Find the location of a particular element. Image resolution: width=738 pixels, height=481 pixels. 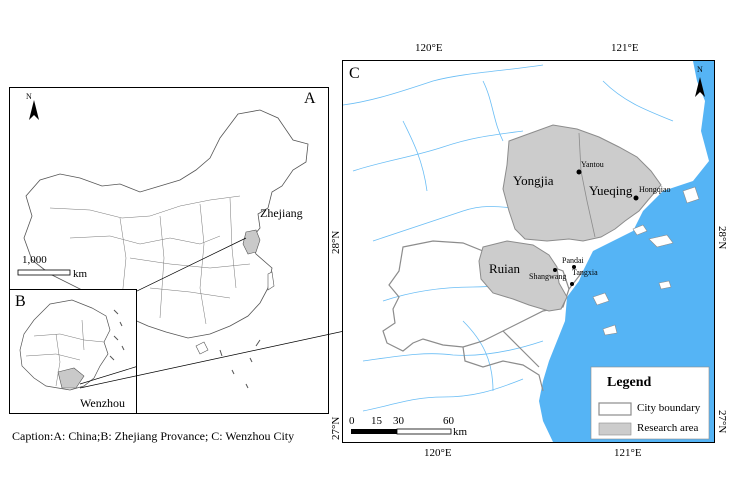

yueqing-label: Yueqing is located at coordinates (611, 190).